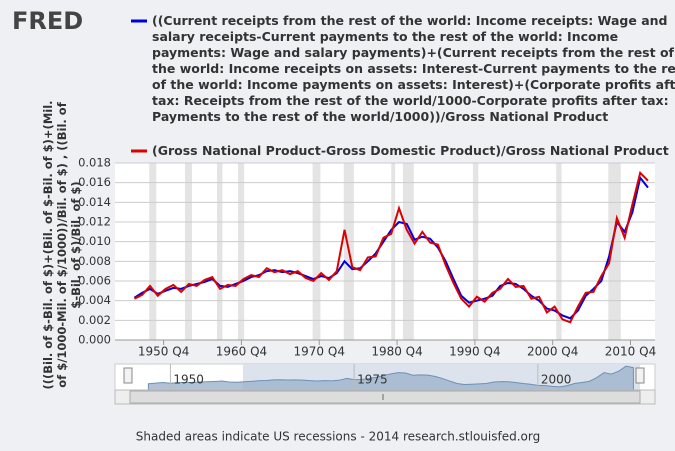 Image resolution: width=675 pixels, height=451 pixels. I want to click on x-tick-label: 1990 Q4, so click(474, 352).